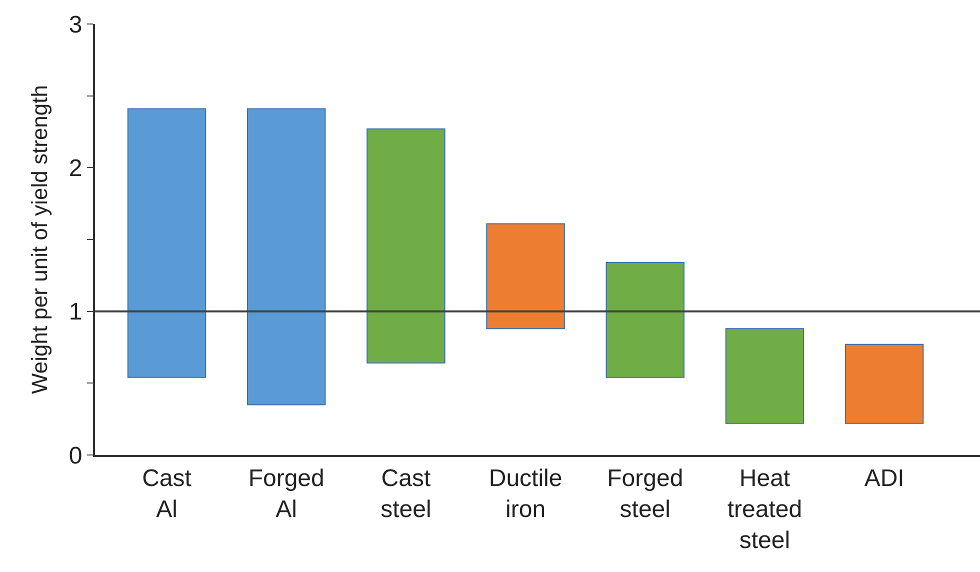  I want to click on y-tick-label: 0, so click(75, 456).